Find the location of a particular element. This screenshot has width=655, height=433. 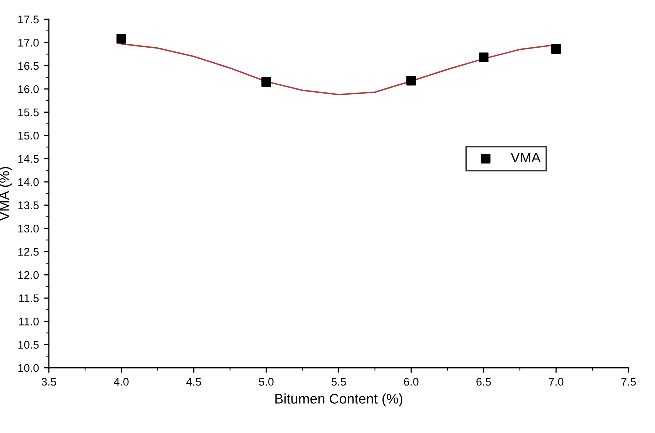

x-tick-label: 7.5 is located at coordinates (629, 382).